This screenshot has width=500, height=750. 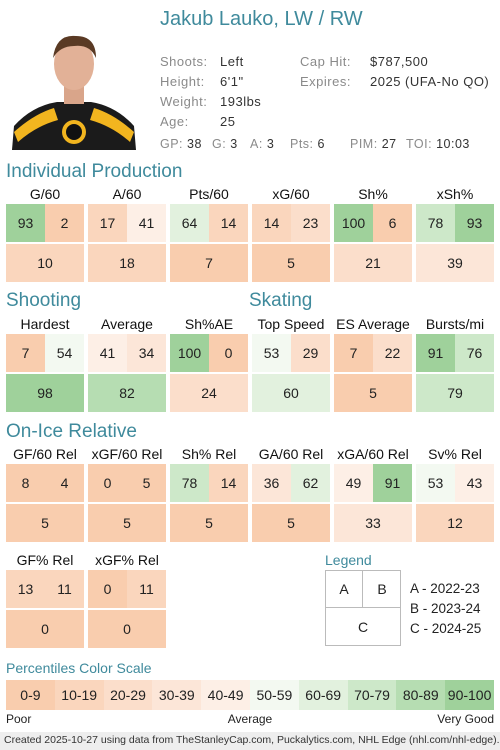 I want to click on info-value: $787,500, so click(x=399, y=61).